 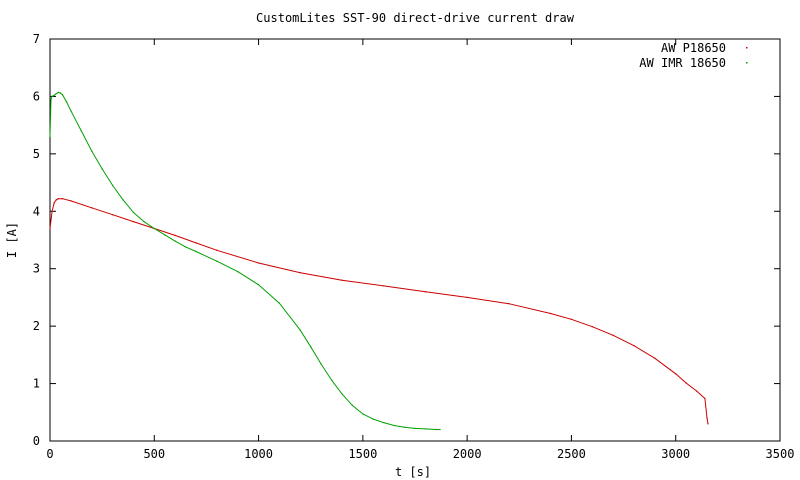 I want to click on x-tick-label: 3500, so click(x=780, y=454).